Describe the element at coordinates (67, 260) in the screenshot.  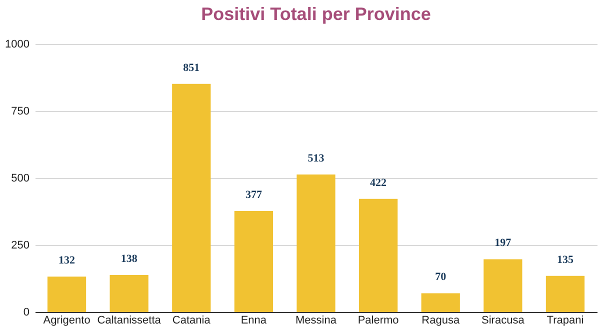
I see `data-label: 132` at that location.